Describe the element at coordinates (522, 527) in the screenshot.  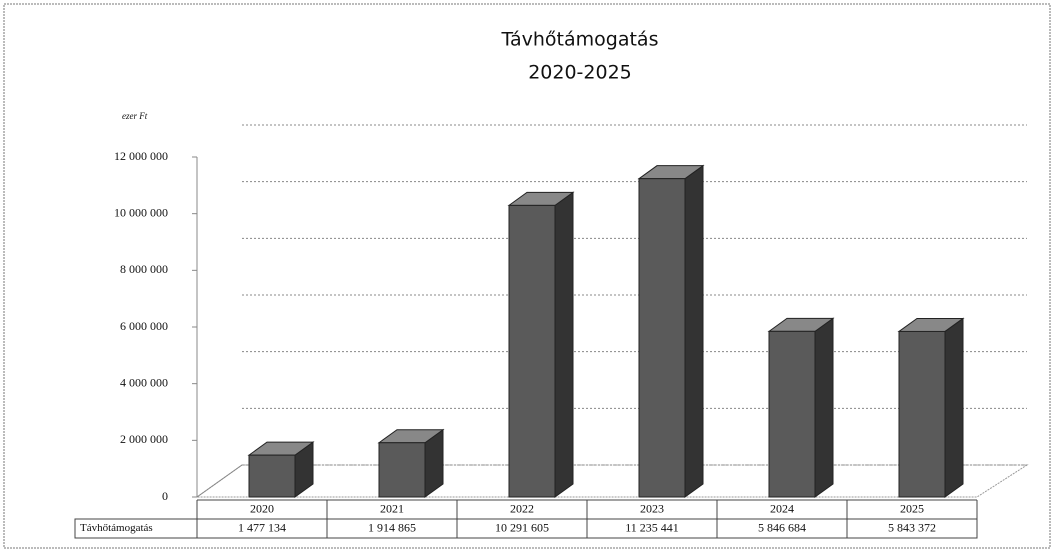
I see `data-label: 10 291 605` at that location.